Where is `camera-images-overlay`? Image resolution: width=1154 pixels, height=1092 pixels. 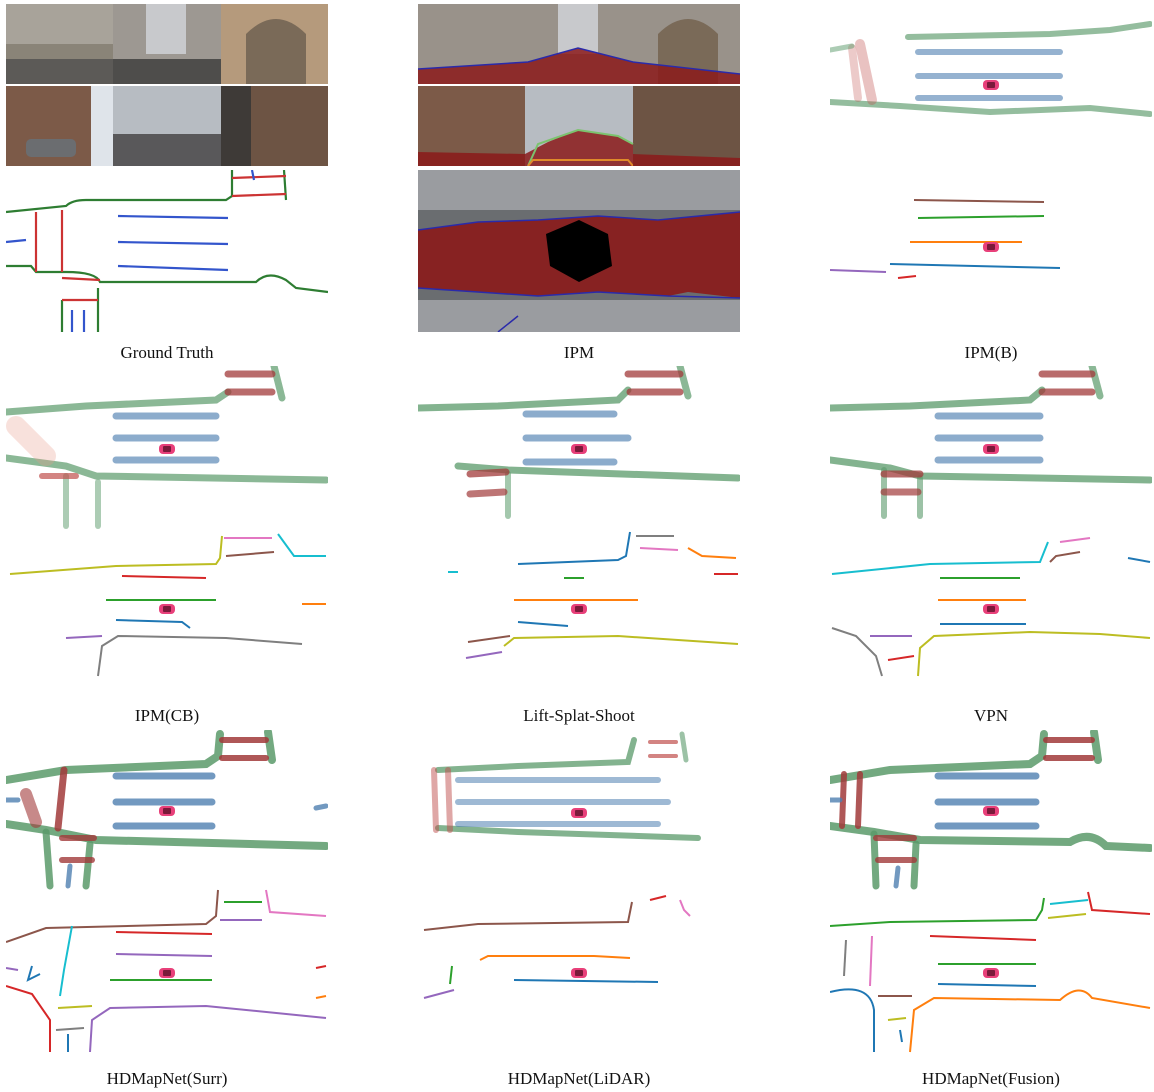 camera-images-overlay is located at coordinates (579, 85).